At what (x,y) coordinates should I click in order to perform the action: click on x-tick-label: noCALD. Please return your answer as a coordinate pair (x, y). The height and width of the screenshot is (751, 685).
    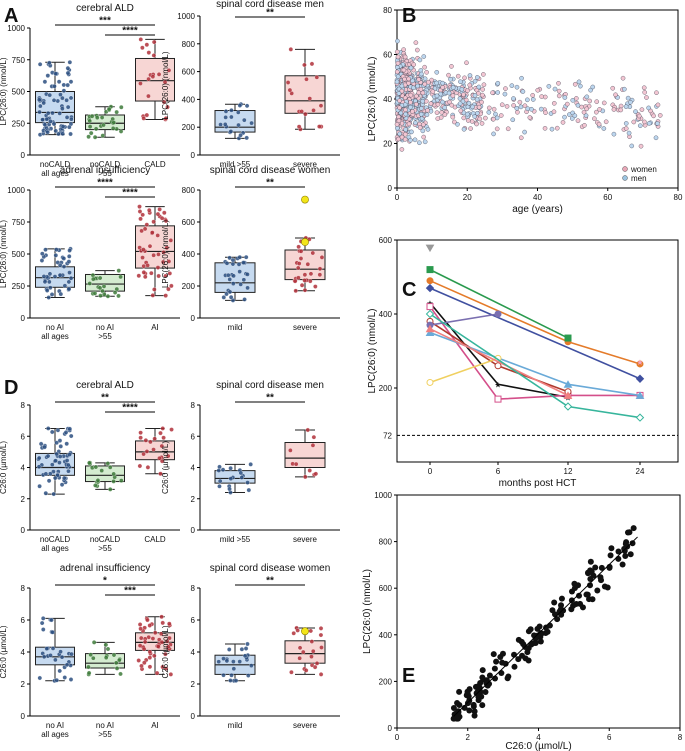
    Looking at the image, I should click on (105, 539).